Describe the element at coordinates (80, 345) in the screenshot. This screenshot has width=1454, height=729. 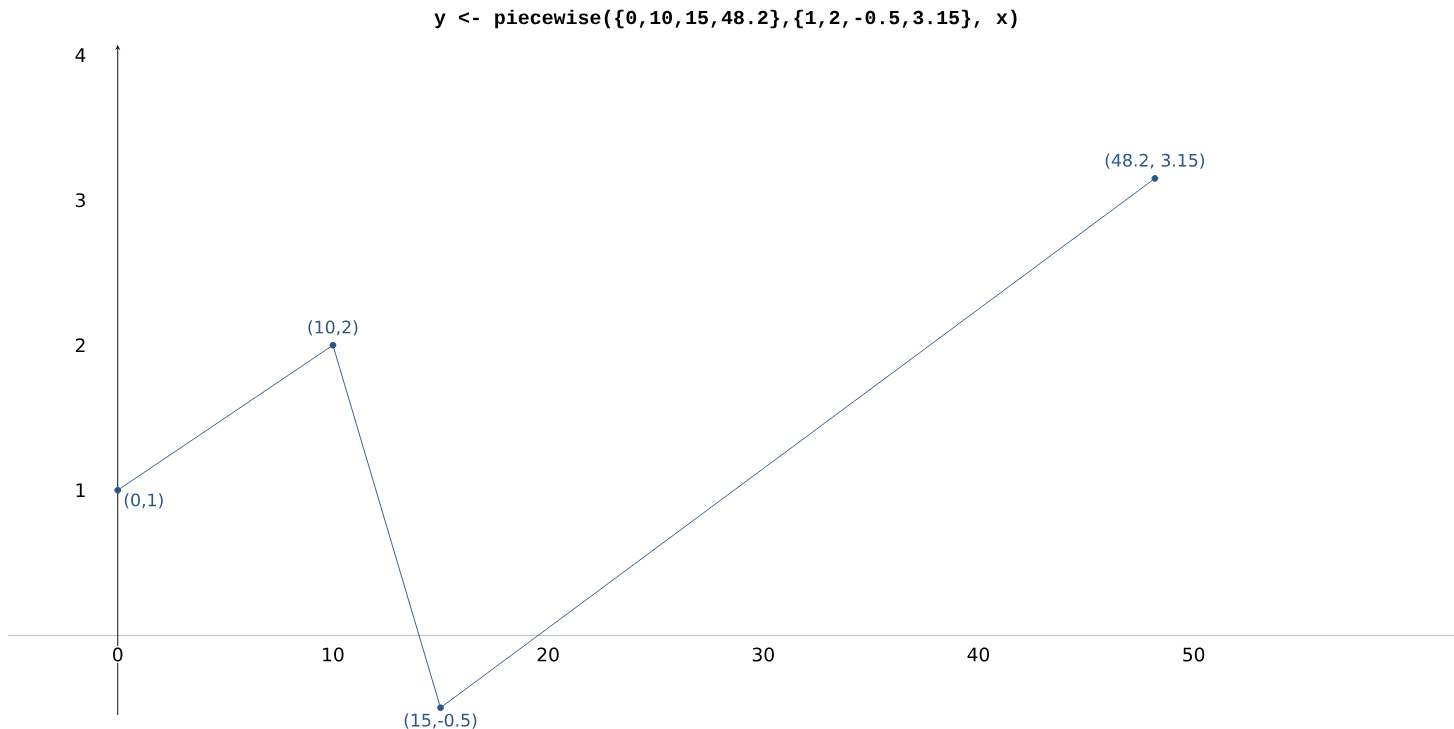
I see `y-tick-label: 2` at that location.